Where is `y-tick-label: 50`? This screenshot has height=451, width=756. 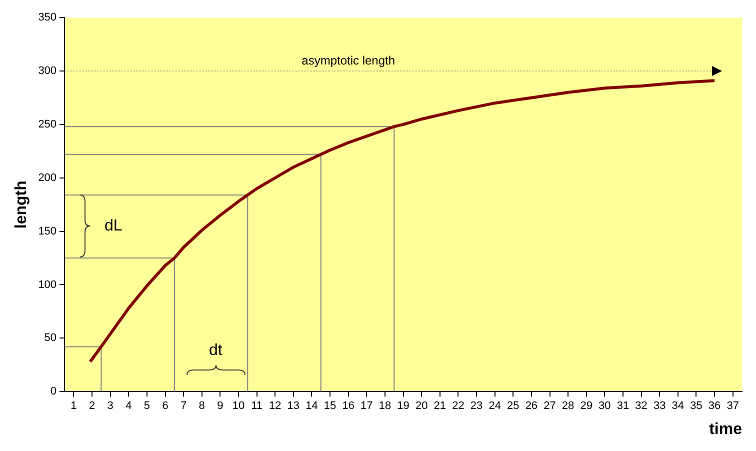 y-tick-label: 50 is located at coordinates (50, 338).